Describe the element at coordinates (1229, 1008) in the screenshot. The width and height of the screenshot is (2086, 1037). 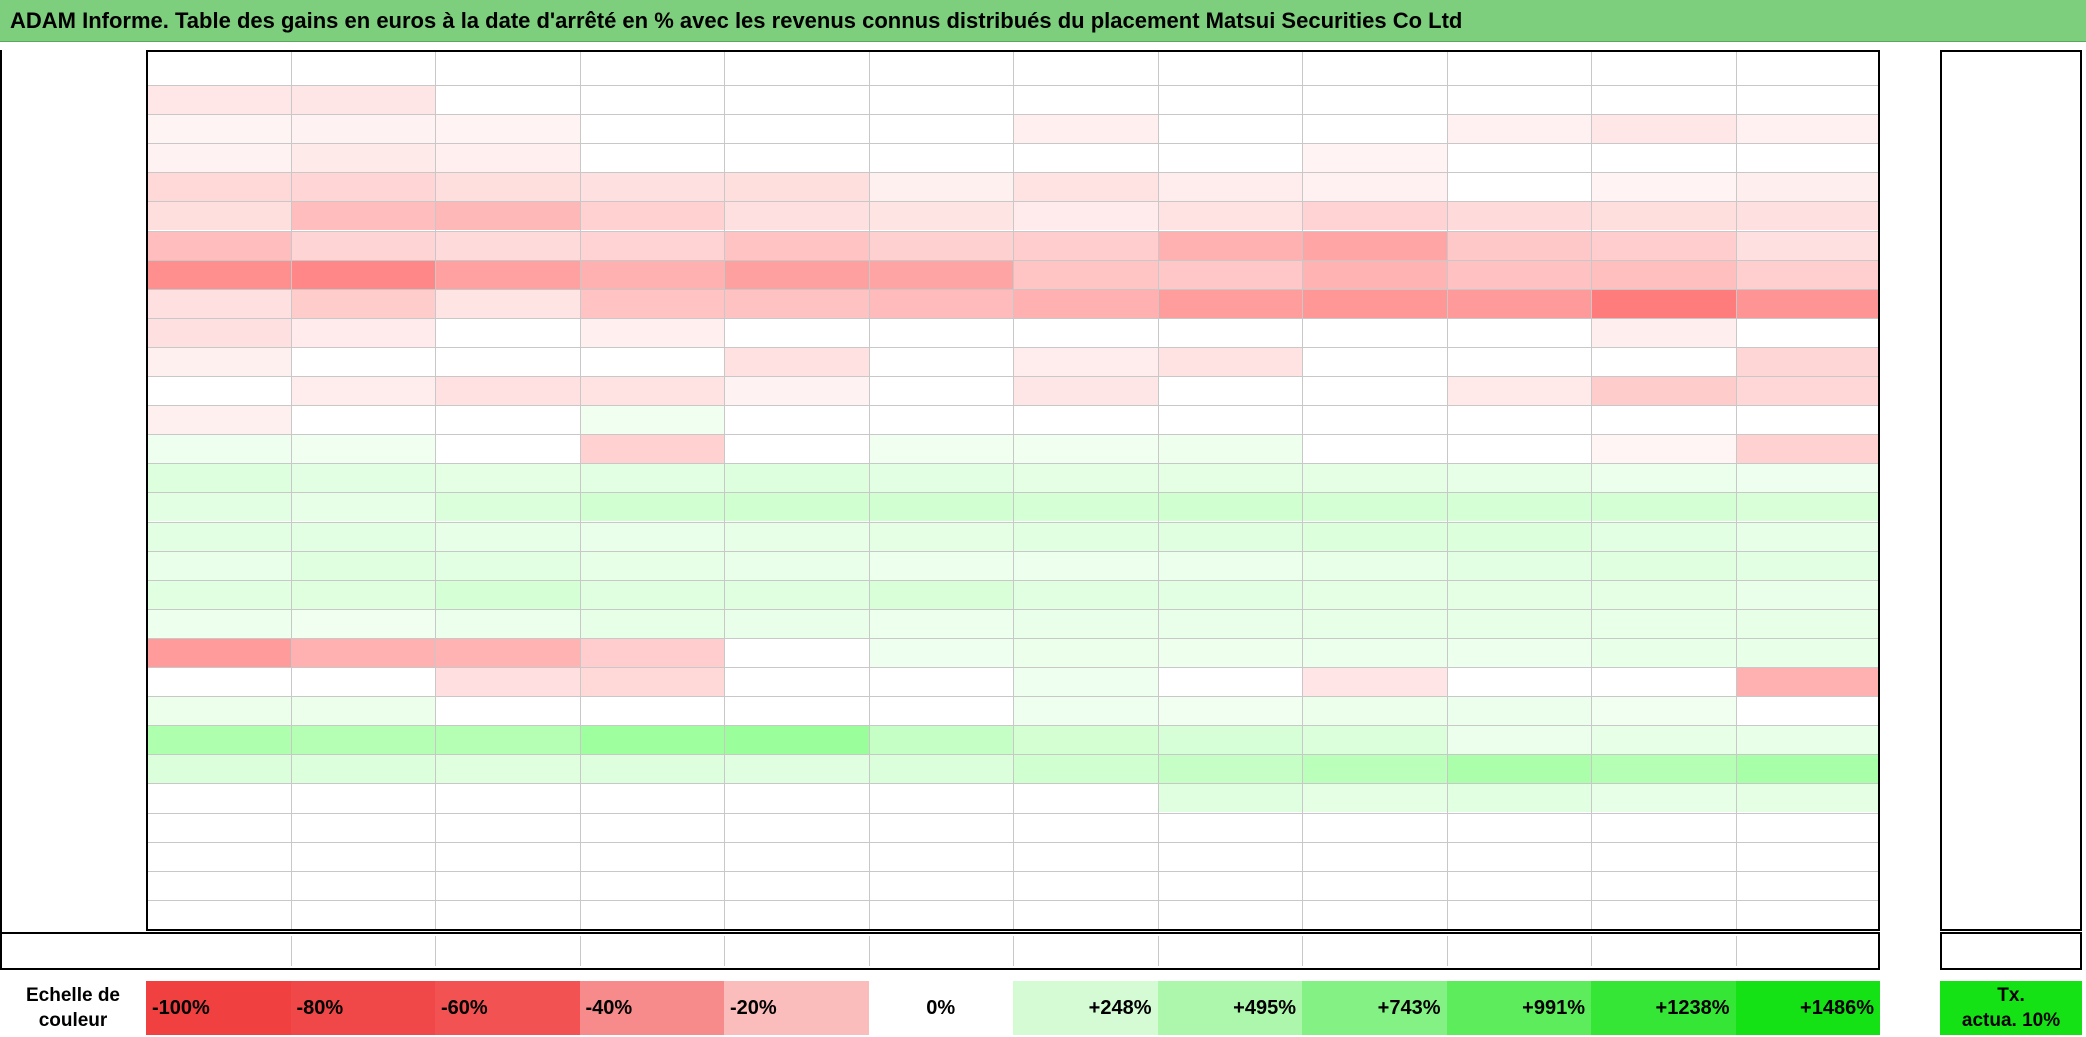
I see `color-scale-swatch: +495%` at that location.